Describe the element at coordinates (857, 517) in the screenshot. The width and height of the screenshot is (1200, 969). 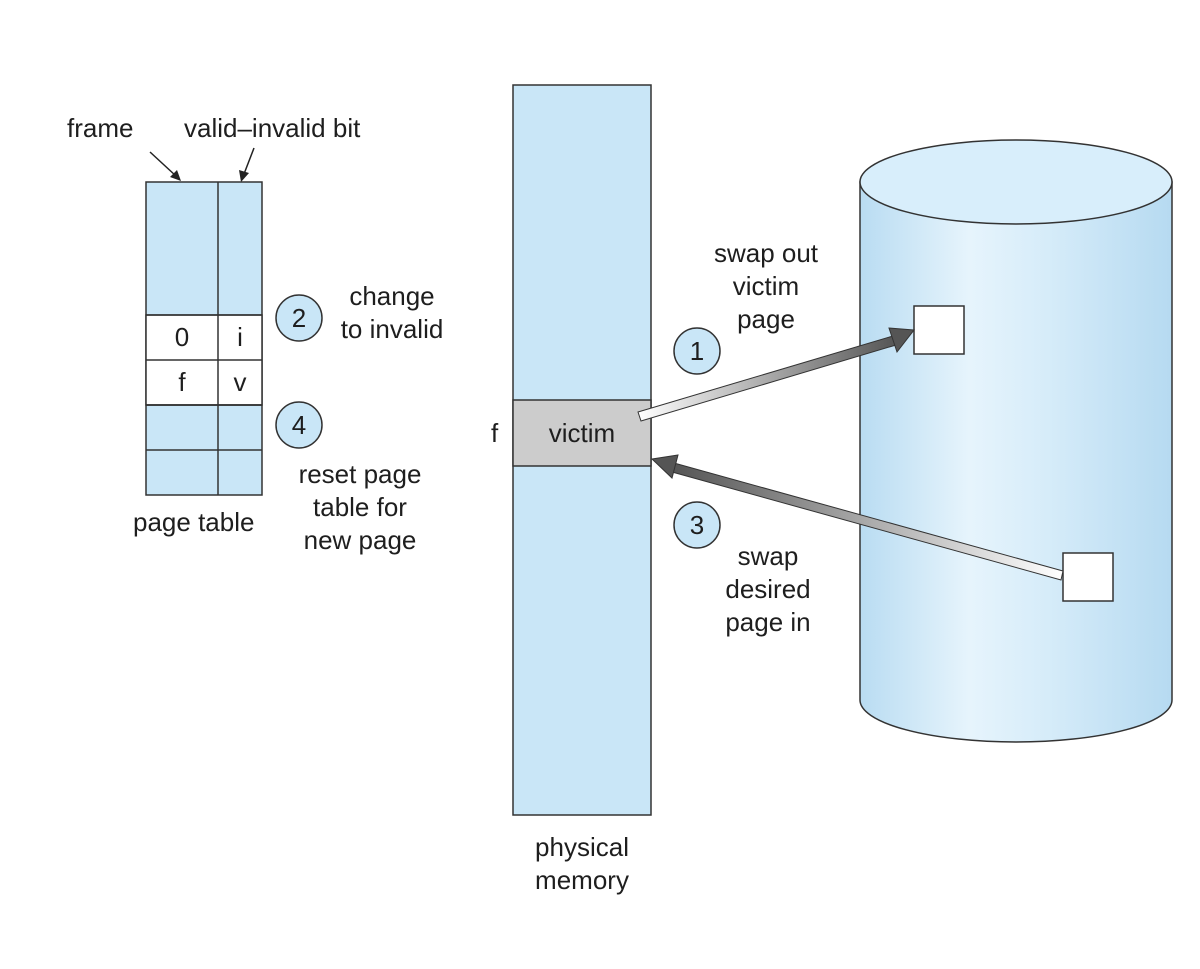
I see `swap-in-arrow` at that location.